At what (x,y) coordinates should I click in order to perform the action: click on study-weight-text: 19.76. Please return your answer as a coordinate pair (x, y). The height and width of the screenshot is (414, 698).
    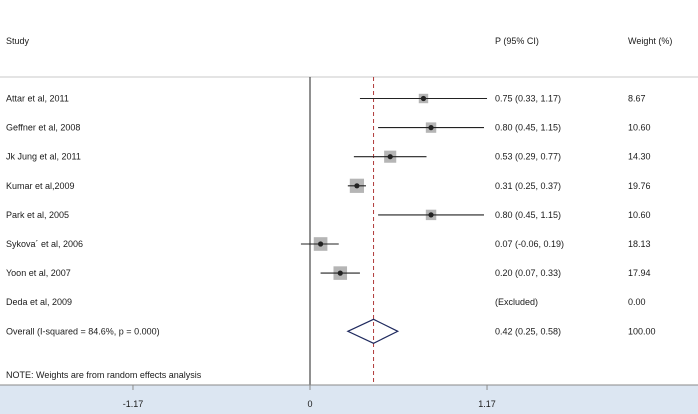
    Looking at the image, I should click on (639, 186).